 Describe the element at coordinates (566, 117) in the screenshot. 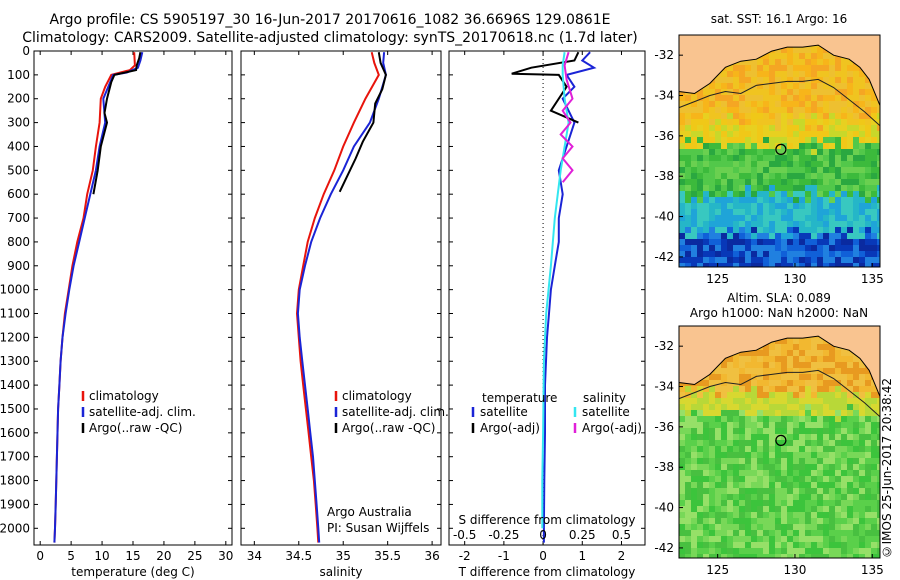

I see `series-line-s-argo-adj-` at that location.